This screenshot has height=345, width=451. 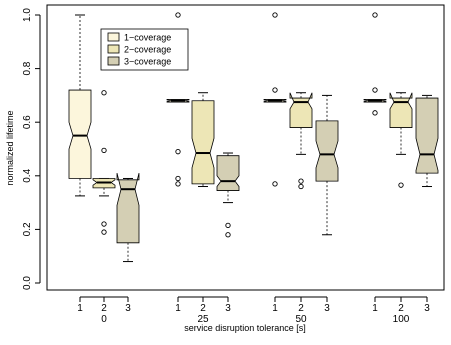 What do you see at coordinates (401, 319) in the screenshot?
I see `x-group-label: 100` at bounding box center [401, 319].